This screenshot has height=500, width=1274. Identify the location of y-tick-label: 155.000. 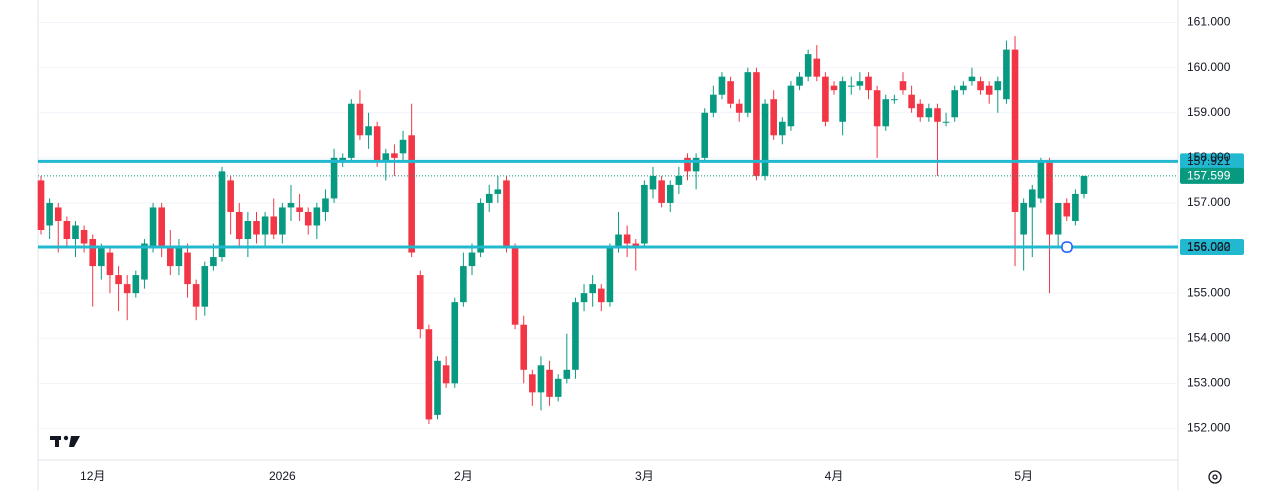
(1209, 292).